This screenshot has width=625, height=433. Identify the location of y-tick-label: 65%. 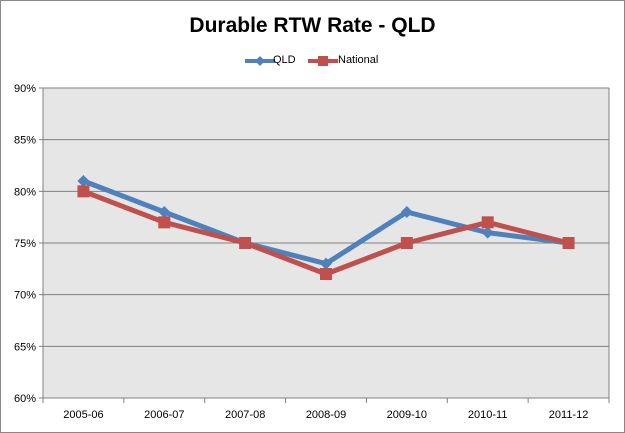
(25, 347).